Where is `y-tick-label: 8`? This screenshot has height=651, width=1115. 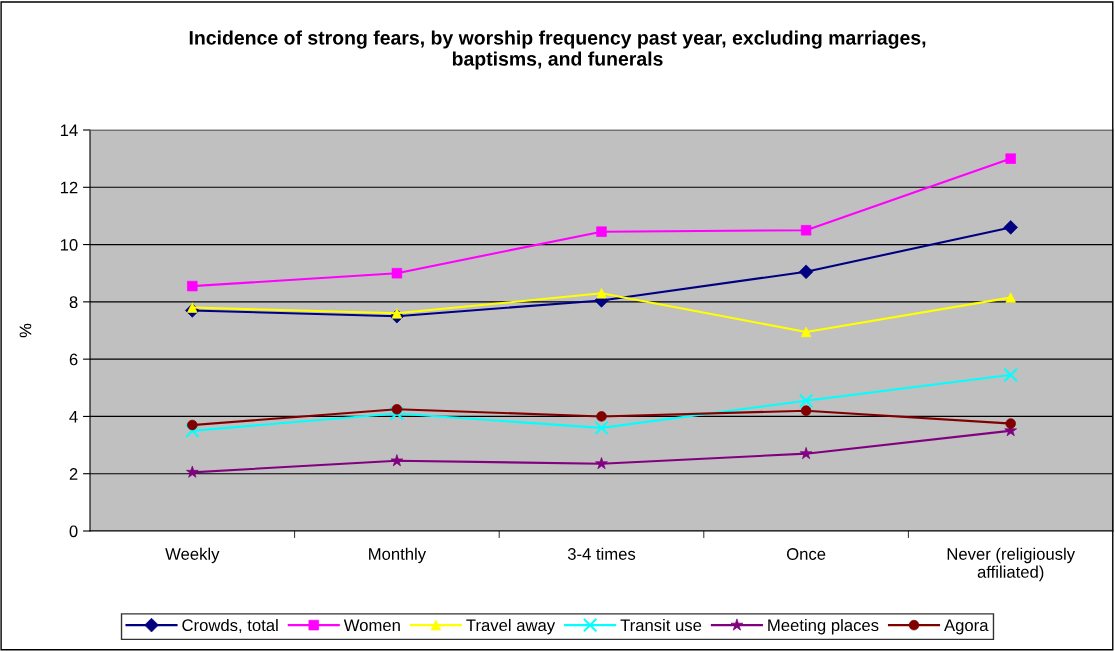 y-tick-label: 8 is located at coordinates (73, 302).